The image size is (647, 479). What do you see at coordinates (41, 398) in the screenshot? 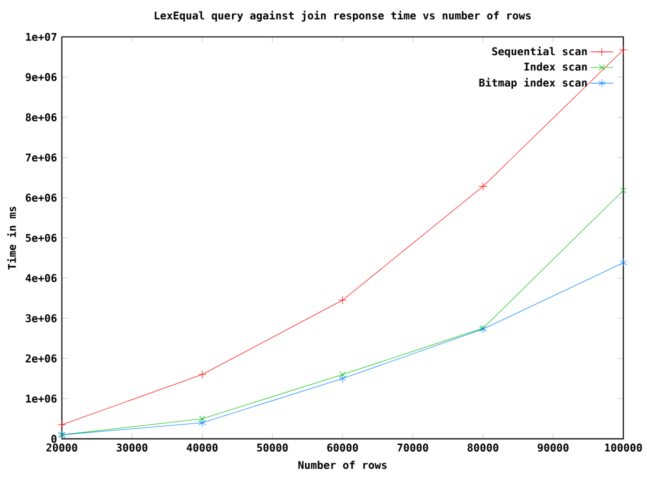
I see `y-tick-label: 1e+06` at bounding box center [41, 398].